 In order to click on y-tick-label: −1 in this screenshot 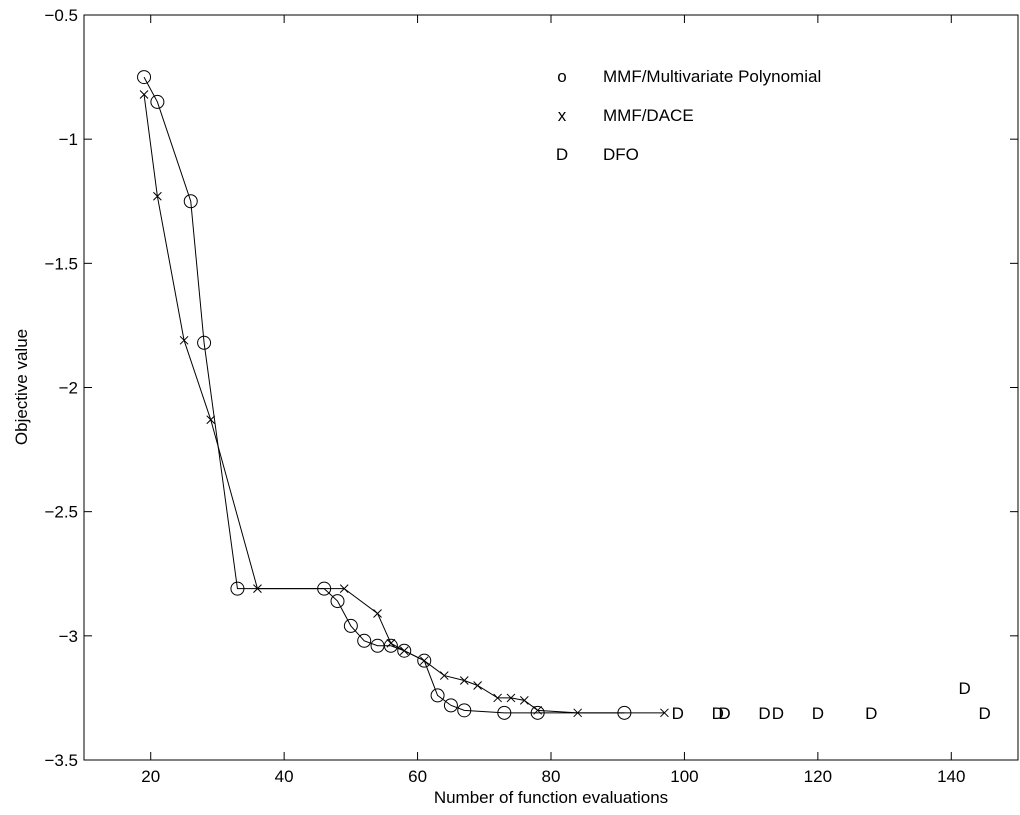, I will do `click(68, 139)`.